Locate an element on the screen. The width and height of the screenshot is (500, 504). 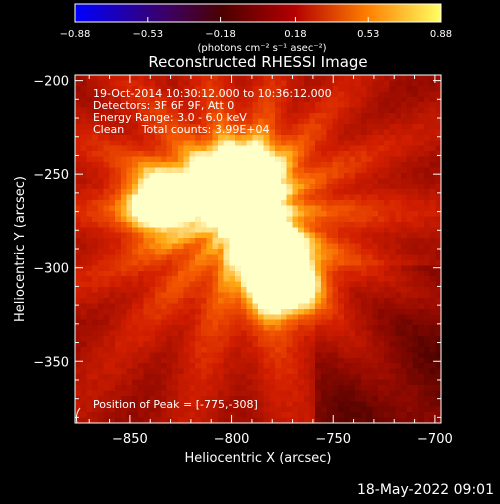
annotation-energy-range: Energy Range: 3.0 - 6.0 keV is located at coordinates (170, 117).